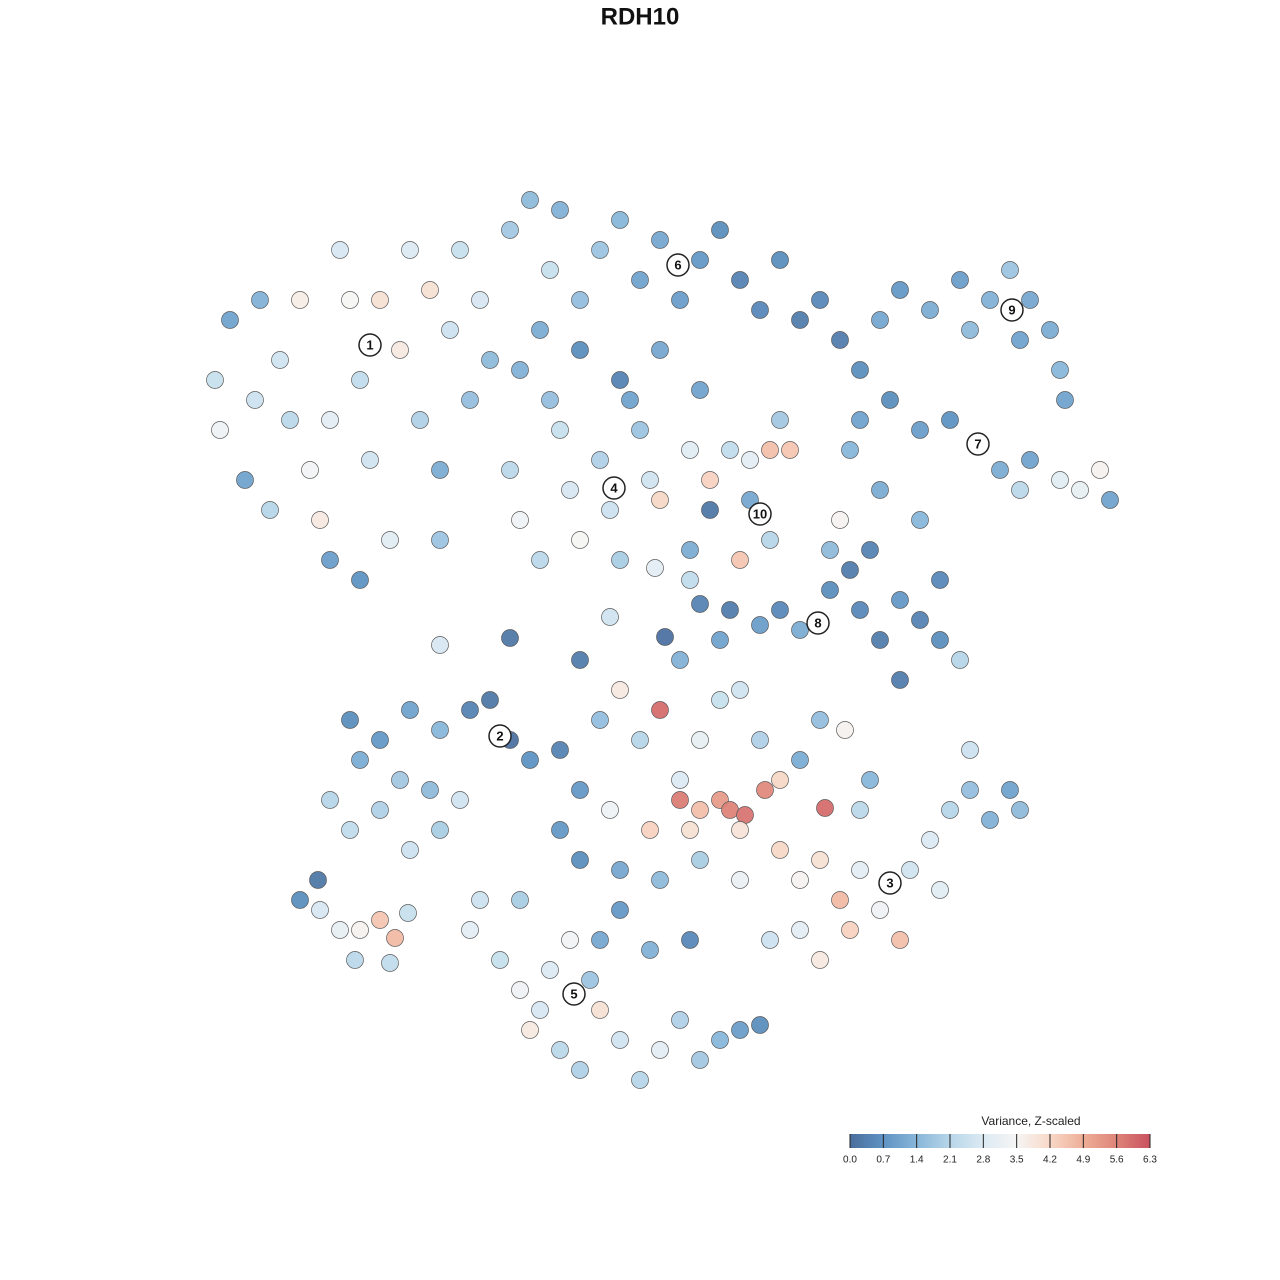 The width and height of the screenshot is (1280, 1280). Describe the element at coordinates (883, 1160) in the screenshot. I see `colorbar-tick-label: 0.7` at that location.